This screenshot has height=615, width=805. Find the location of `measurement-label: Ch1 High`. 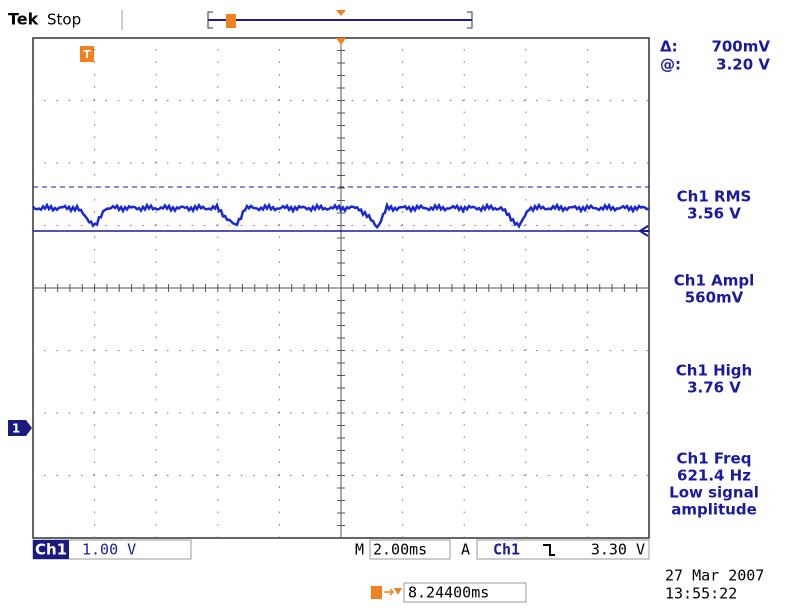

measurement-label: Ch1 High is located at coordinates (714, 371).